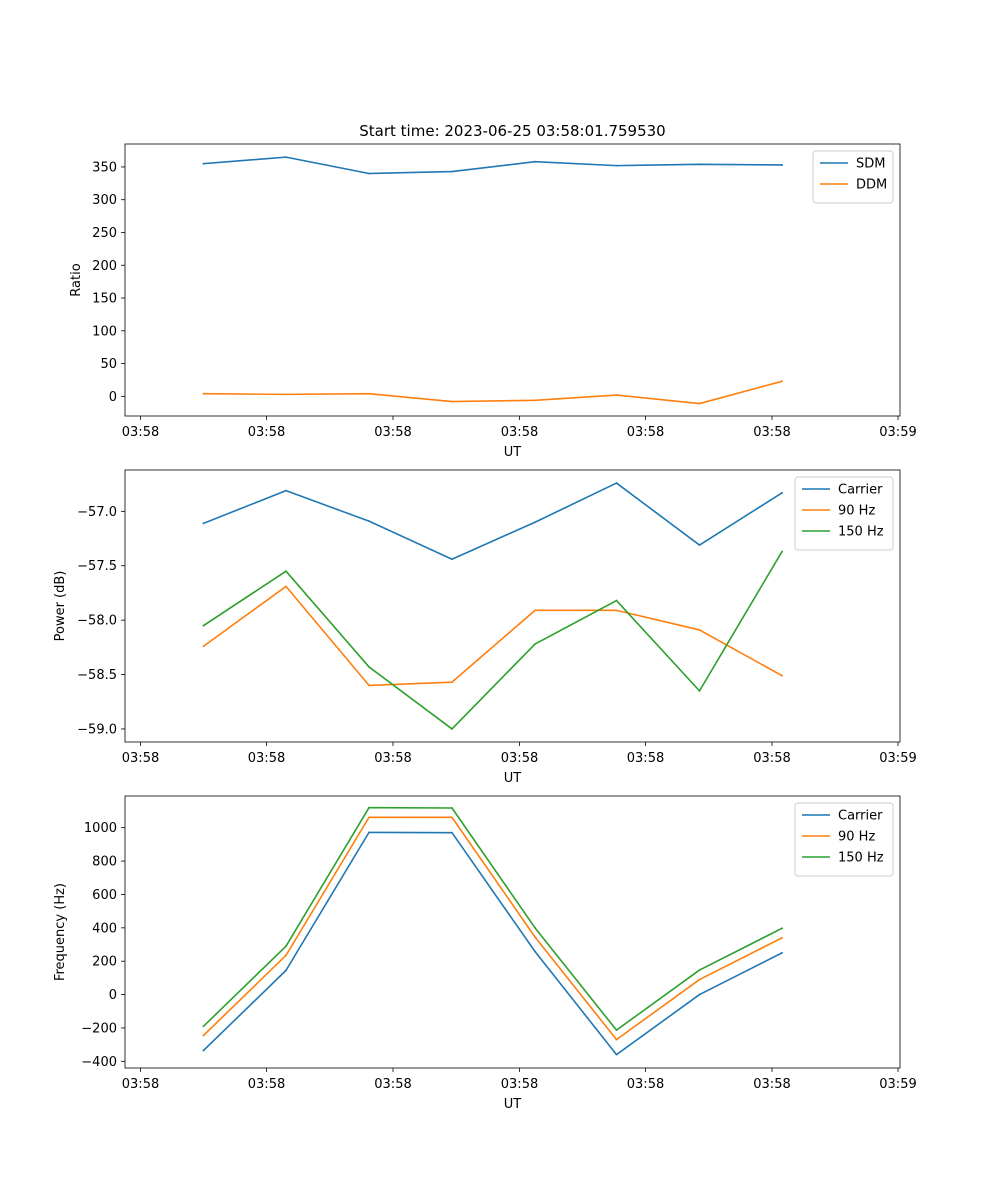  Describe the element at coordinates (97, 566) in the screenshot. I see `y-tick-label: −57.5` at that location.